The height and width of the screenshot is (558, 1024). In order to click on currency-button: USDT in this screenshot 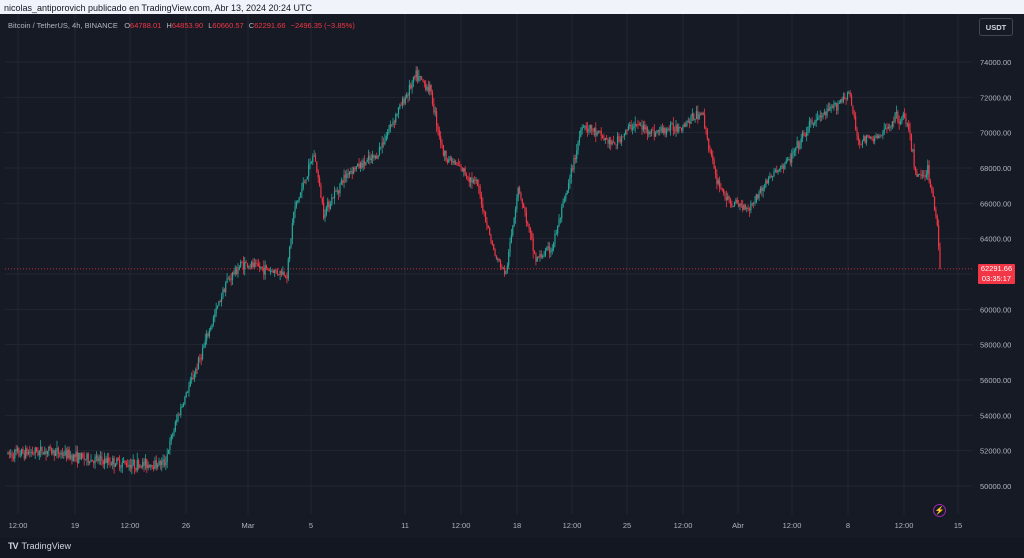, I will do `click(996, 27)`.